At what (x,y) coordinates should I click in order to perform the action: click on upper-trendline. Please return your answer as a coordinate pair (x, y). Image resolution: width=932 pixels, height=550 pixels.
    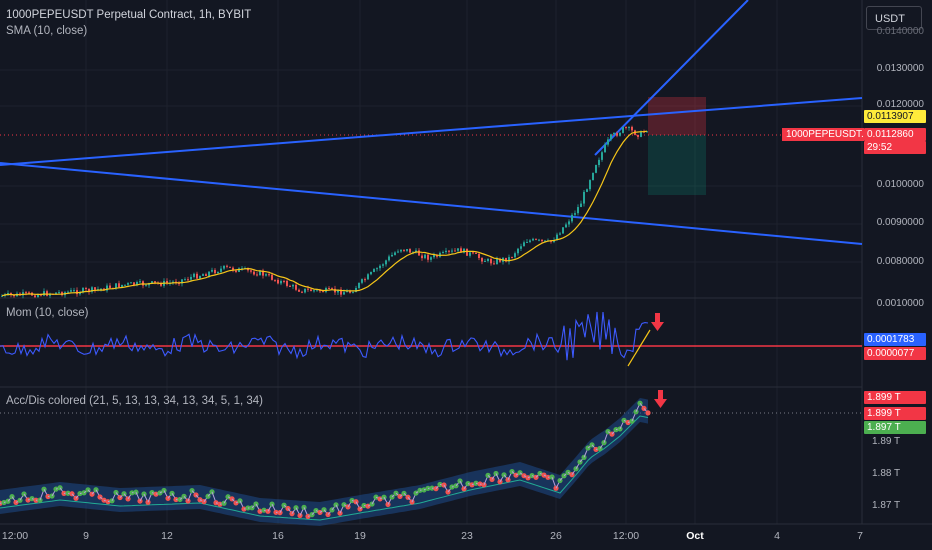
    Looking at the image, I should click on (431, 131).